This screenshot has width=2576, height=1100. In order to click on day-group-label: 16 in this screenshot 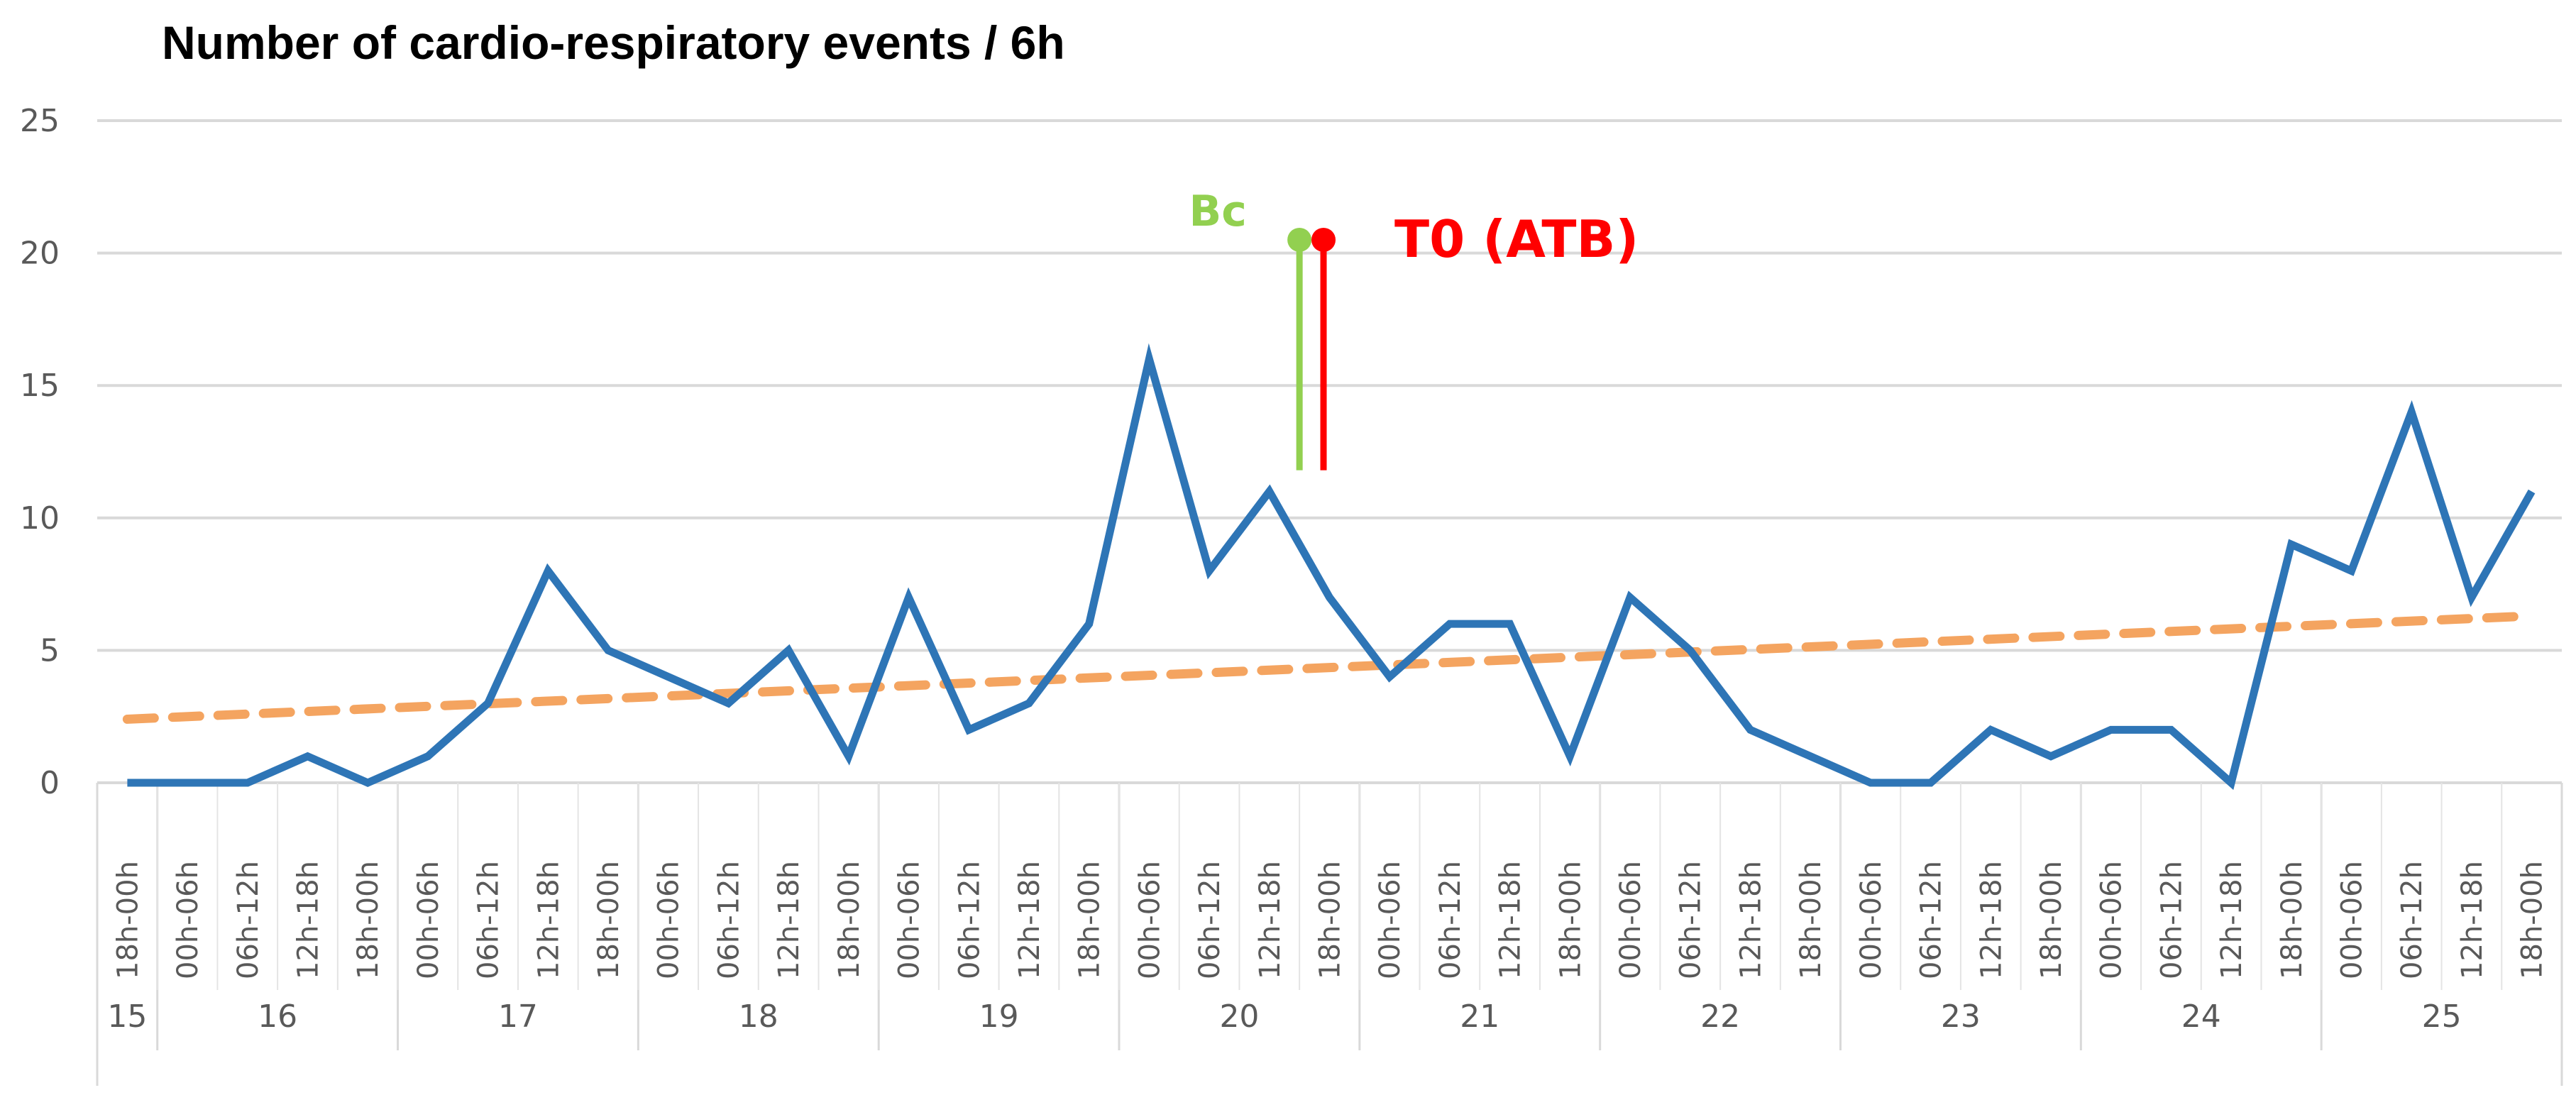, I will do `click(277, 1017)`.